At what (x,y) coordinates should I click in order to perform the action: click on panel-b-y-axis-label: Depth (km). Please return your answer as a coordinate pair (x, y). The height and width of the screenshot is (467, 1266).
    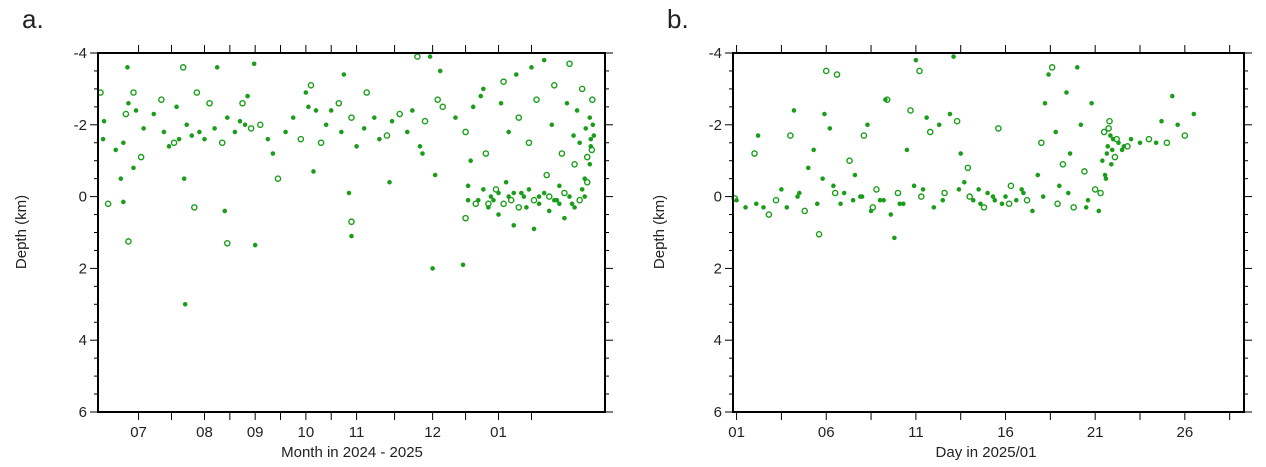
    Looking at the image, I should click on (659, 232).